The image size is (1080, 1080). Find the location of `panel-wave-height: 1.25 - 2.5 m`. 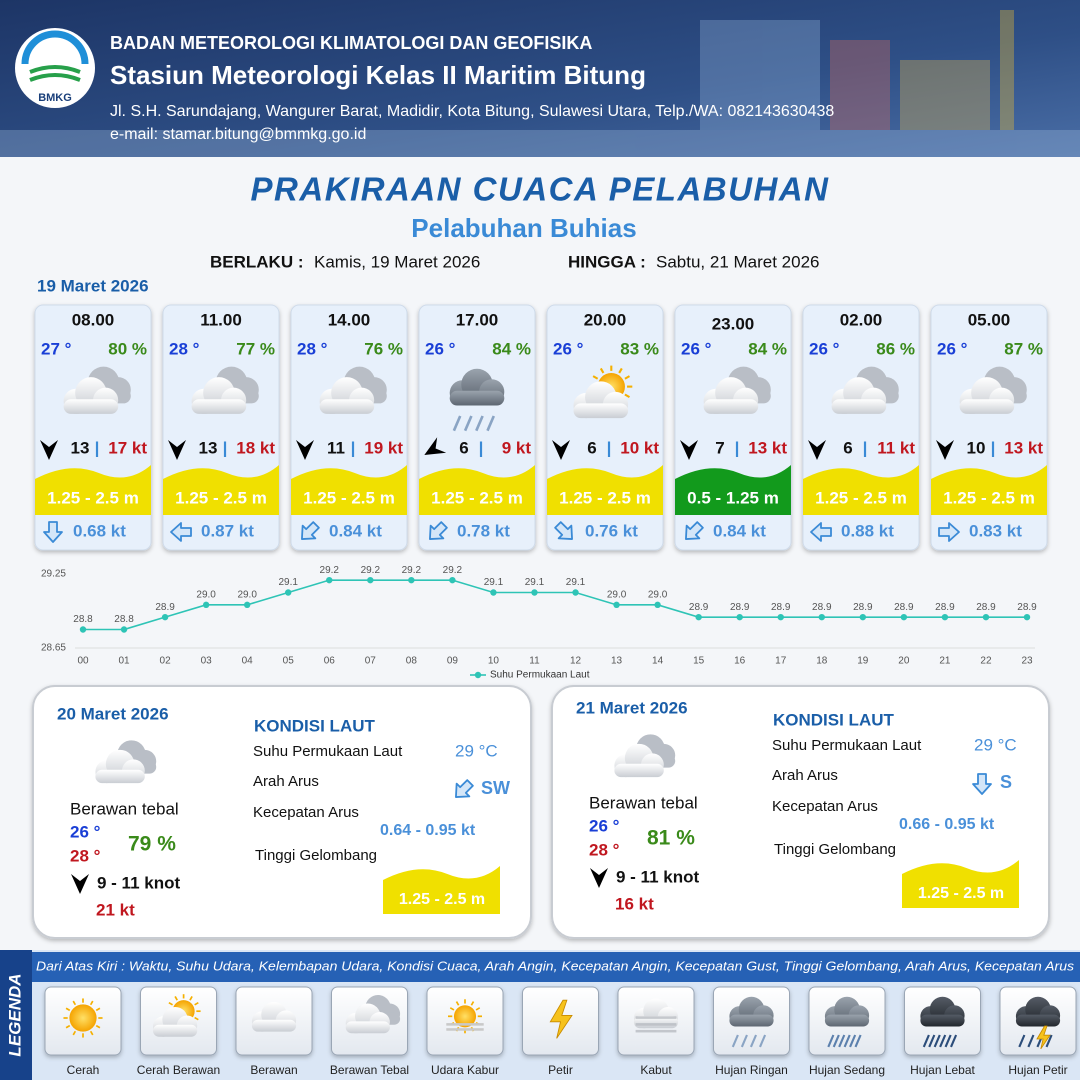

panel-wave-height: 1.25 - 2.5 m is located at coordinates (442, 899).